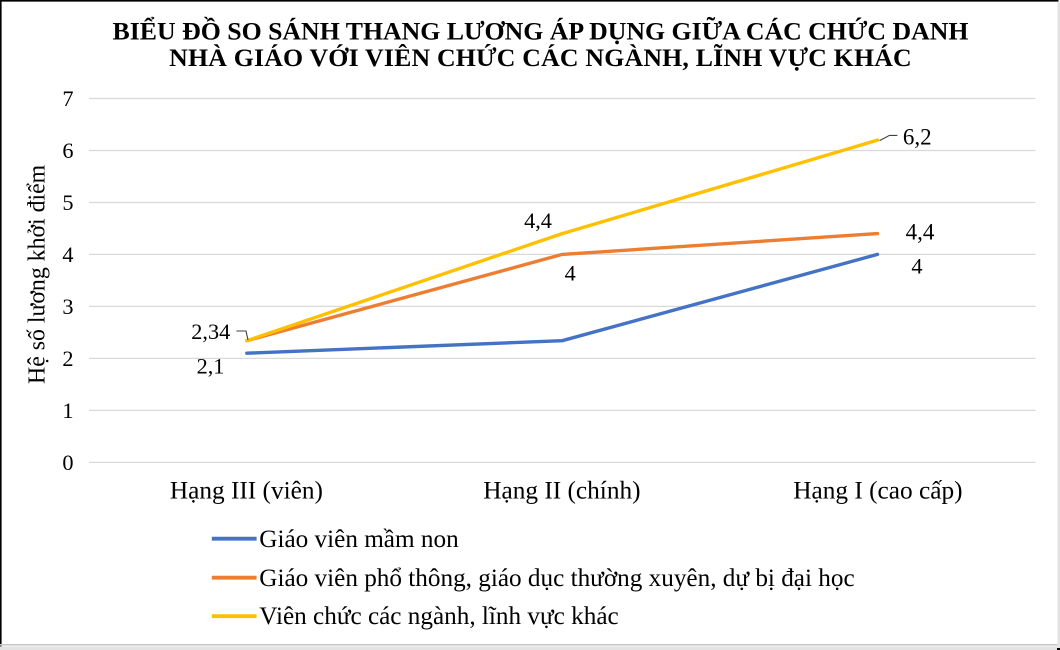 Image resolution: width=1060 pixels, height=650 pixels. Describe the element at coordinates (210, 331) in the screenshot. I see `svg-text: 2,34` at that location.